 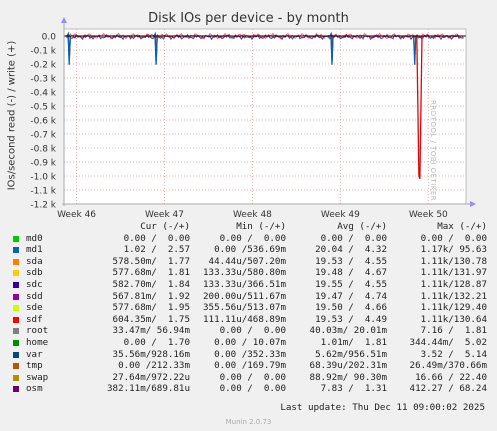 What do you see at coordinates (156, 342) in the screenshot?
I see `legend-cur: 0.00 / 1.70` at bounding box center [156, 342].